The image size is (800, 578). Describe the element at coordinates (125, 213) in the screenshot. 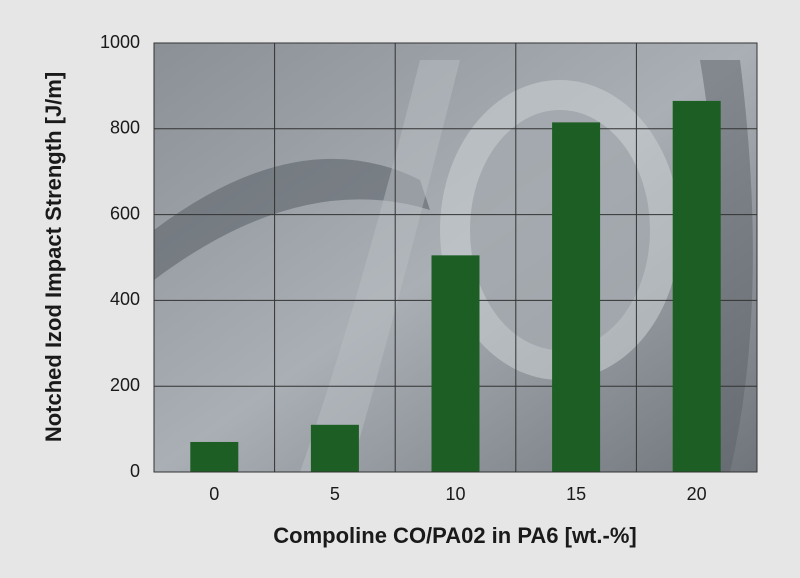

I see `y-tick-label: 600` at that location.